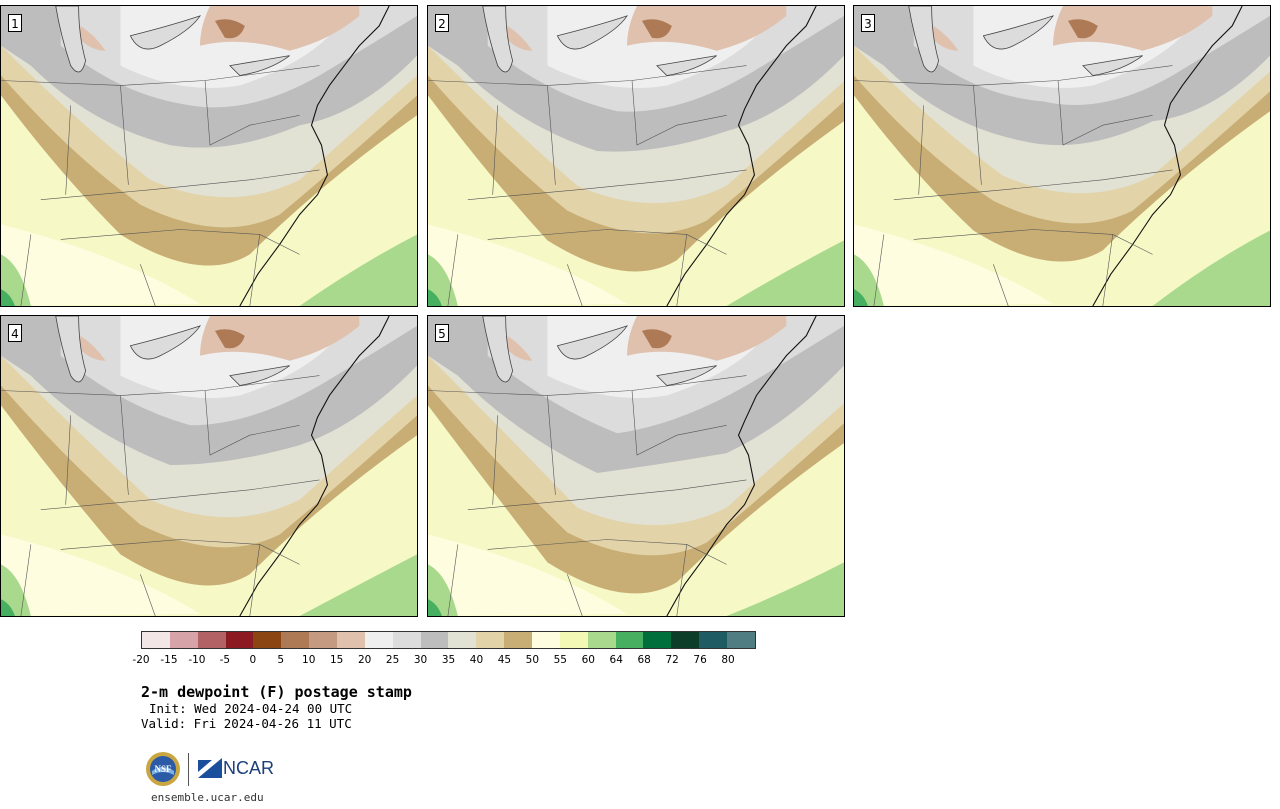  What do you see at coordinates (225, 660) in the screenshot?
I see `colorbar-tick-label: -5` at bounding box center [225, 660].